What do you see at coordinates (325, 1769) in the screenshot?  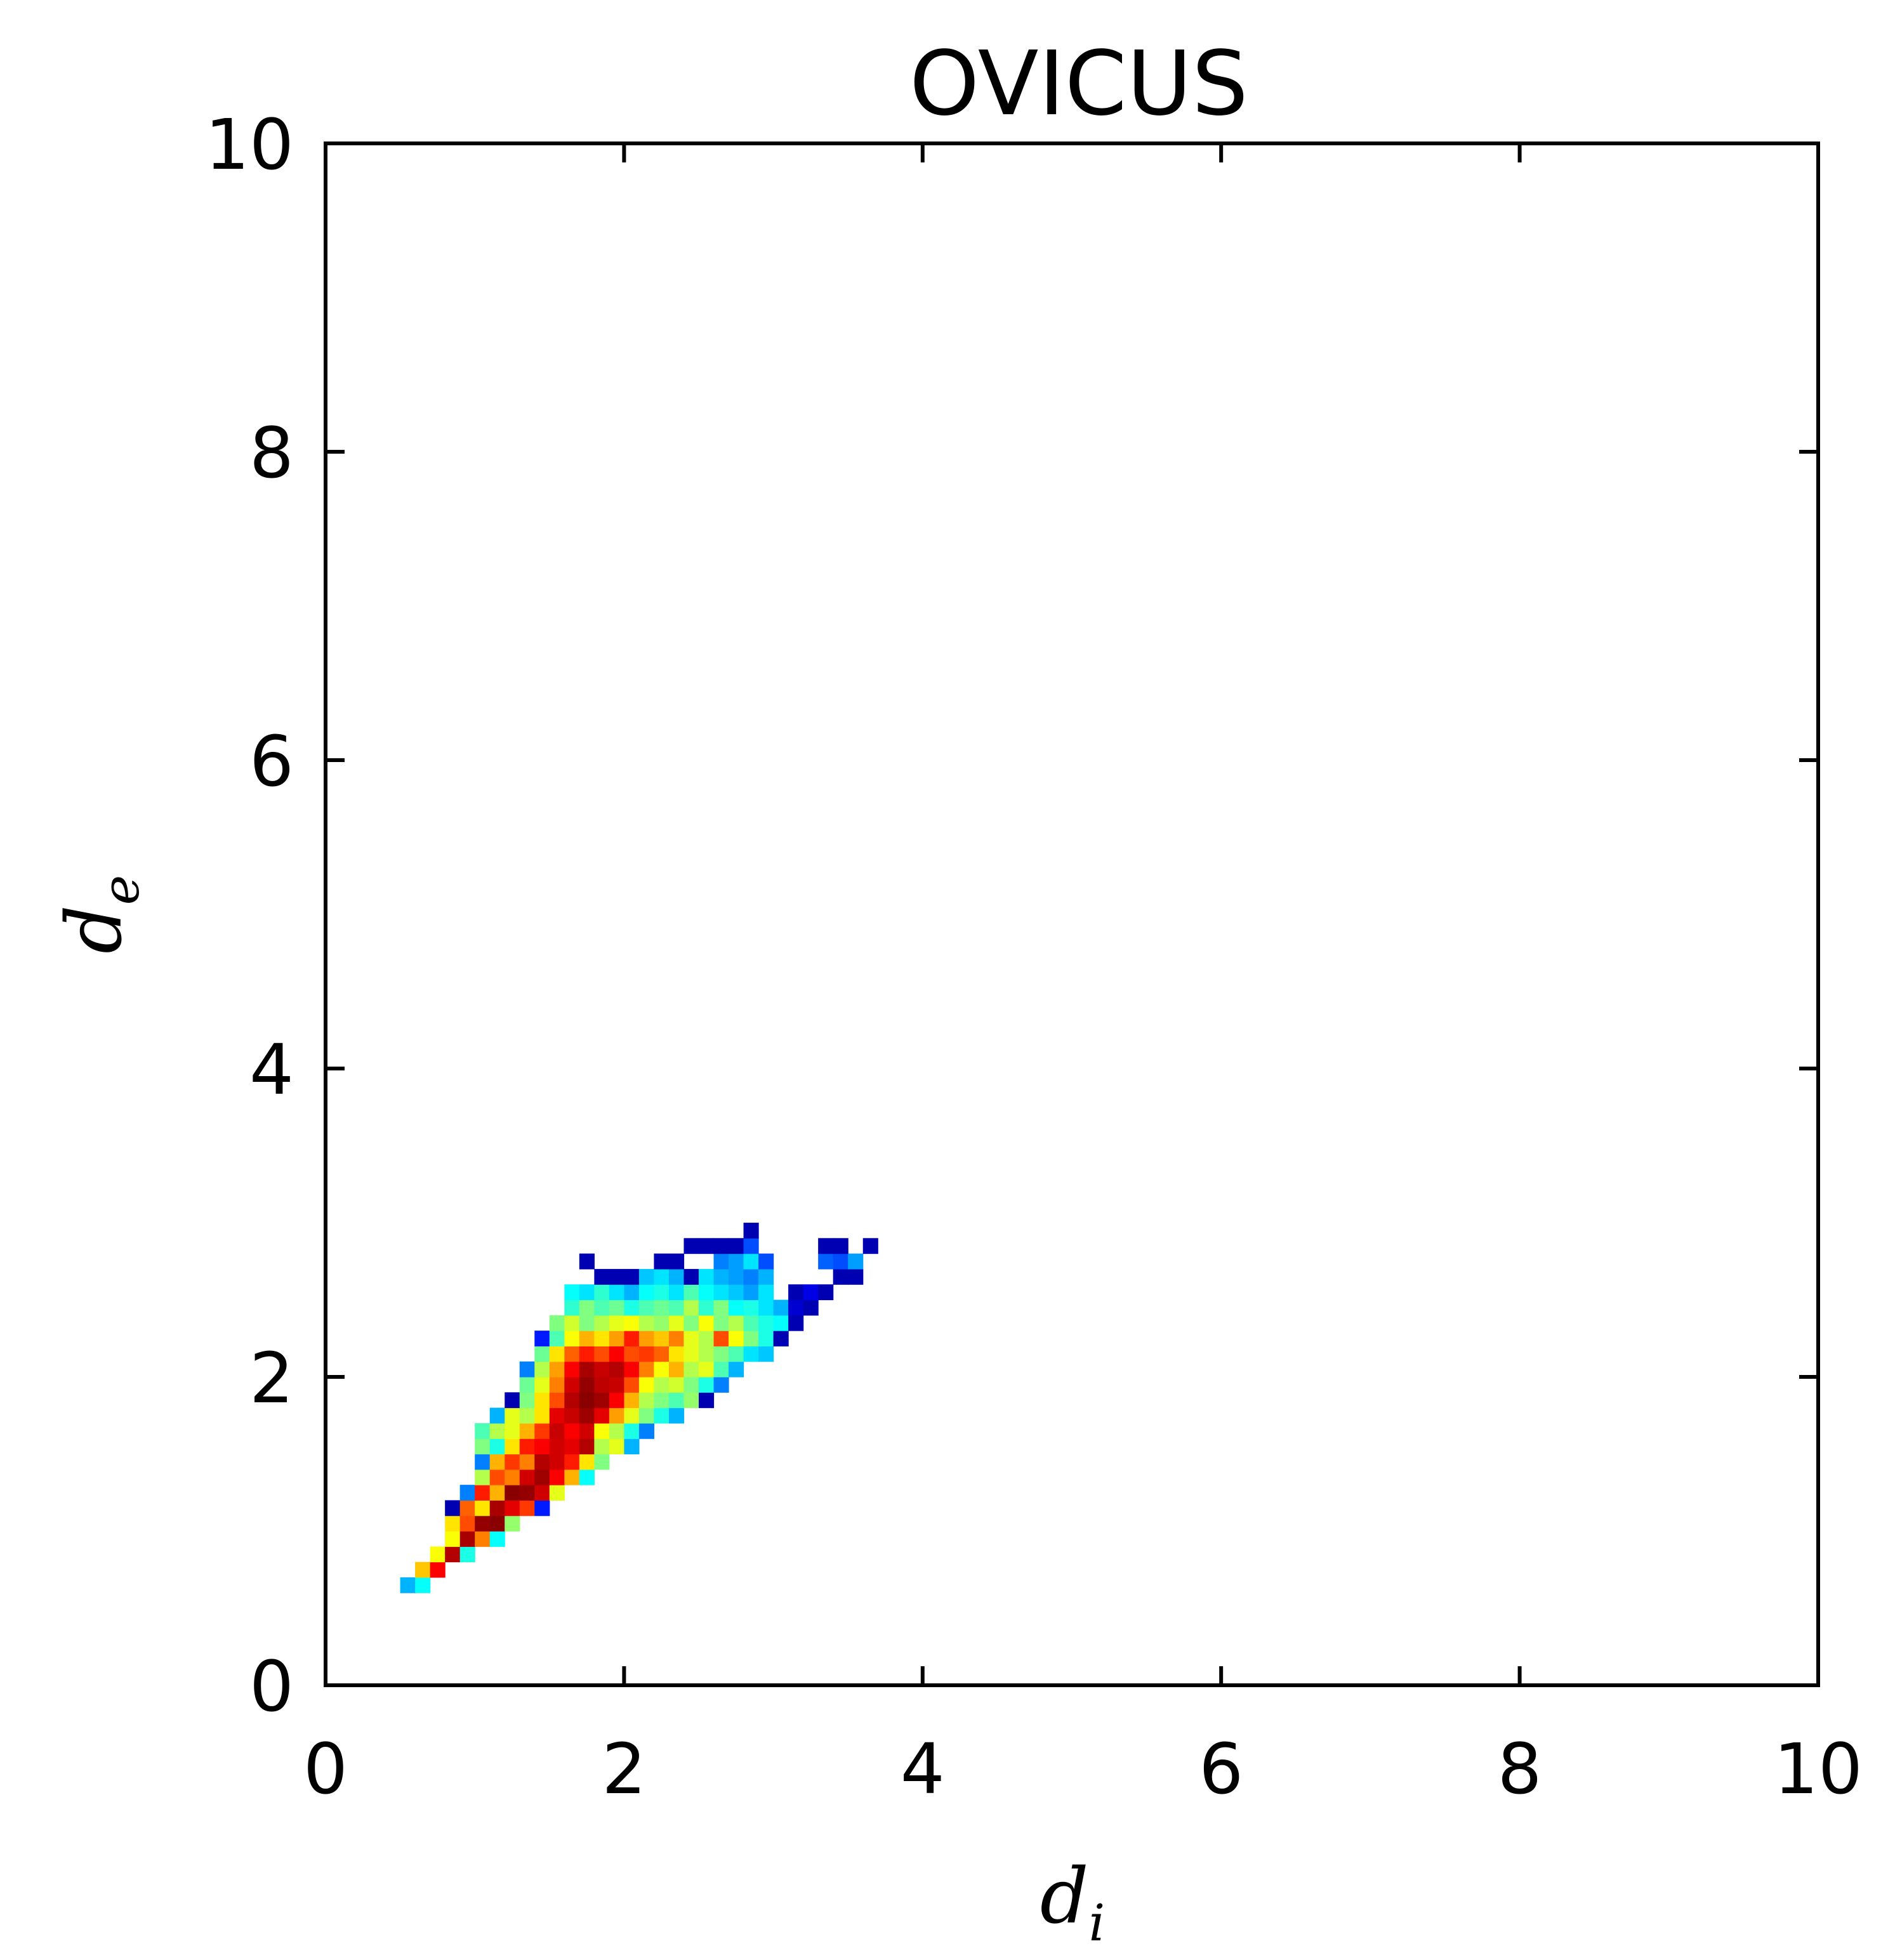 I see `x-tick-label: 0` at bounding box center [325, 1769].